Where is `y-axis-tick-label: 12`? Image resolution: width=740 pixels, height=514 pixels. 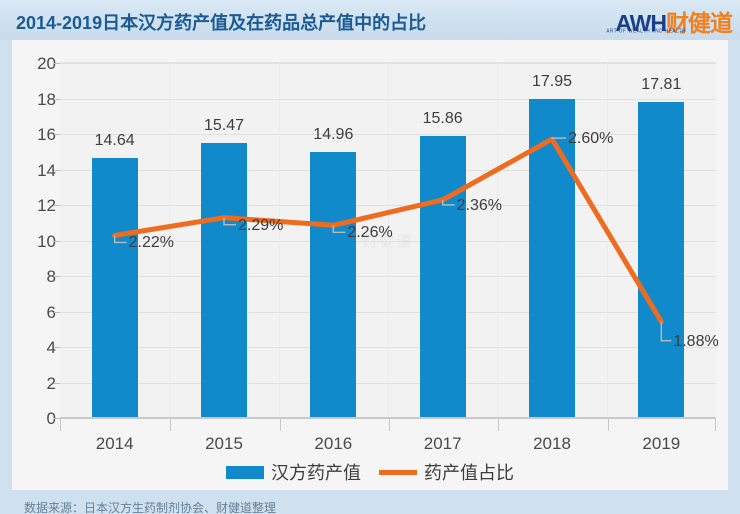
y-axis-tick-label: 12 is located at coordinates (46, 205).